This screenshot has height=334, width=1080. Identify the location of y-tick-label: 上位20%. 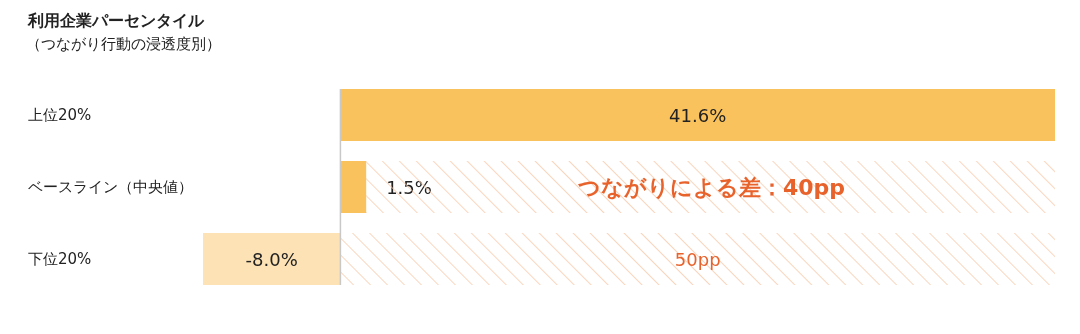
(60, 115).